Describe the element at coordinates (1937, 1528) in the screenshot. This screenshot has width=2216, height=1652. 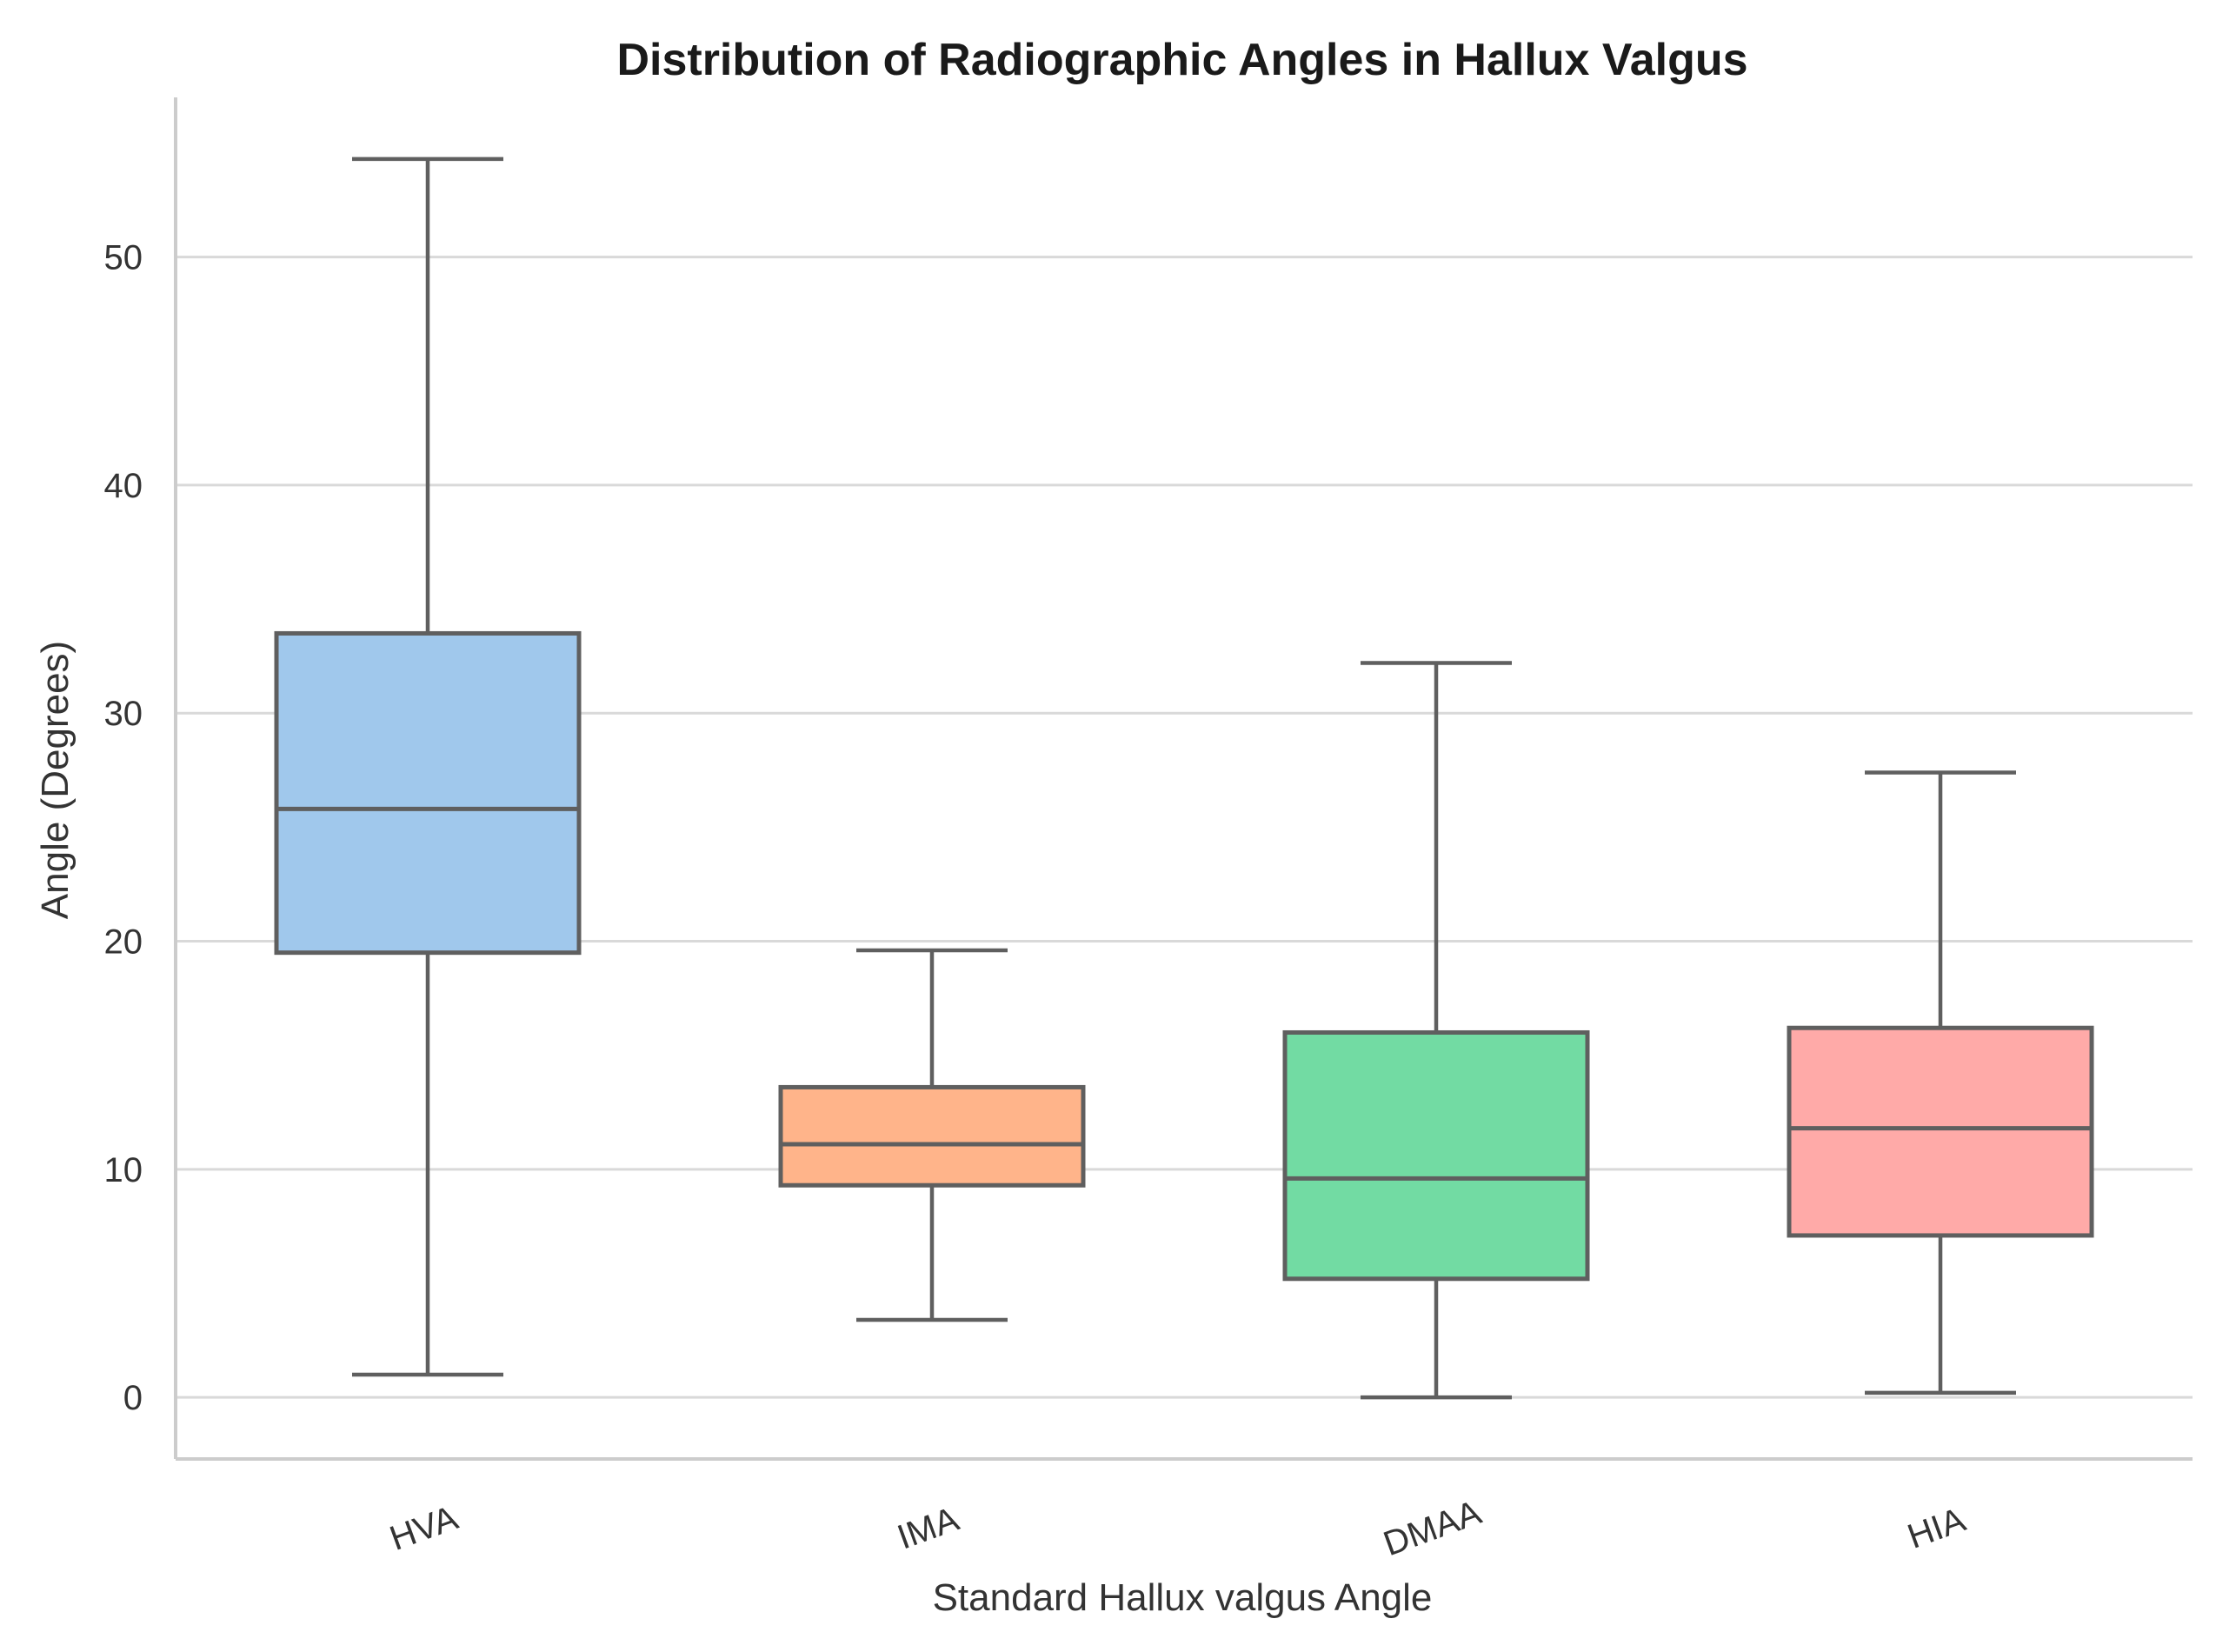
I see `x-tick-label-hia: HIA` at that location.